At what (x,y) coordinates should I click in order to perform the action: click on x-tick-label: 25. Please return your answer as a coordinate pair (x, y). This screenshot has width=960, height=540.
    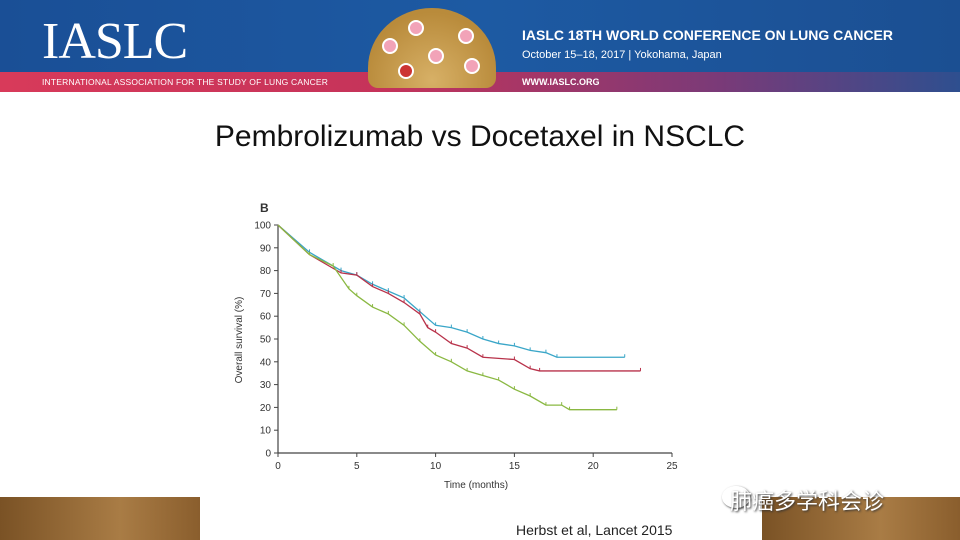
    Looking at the image, I should click on (672, 466).